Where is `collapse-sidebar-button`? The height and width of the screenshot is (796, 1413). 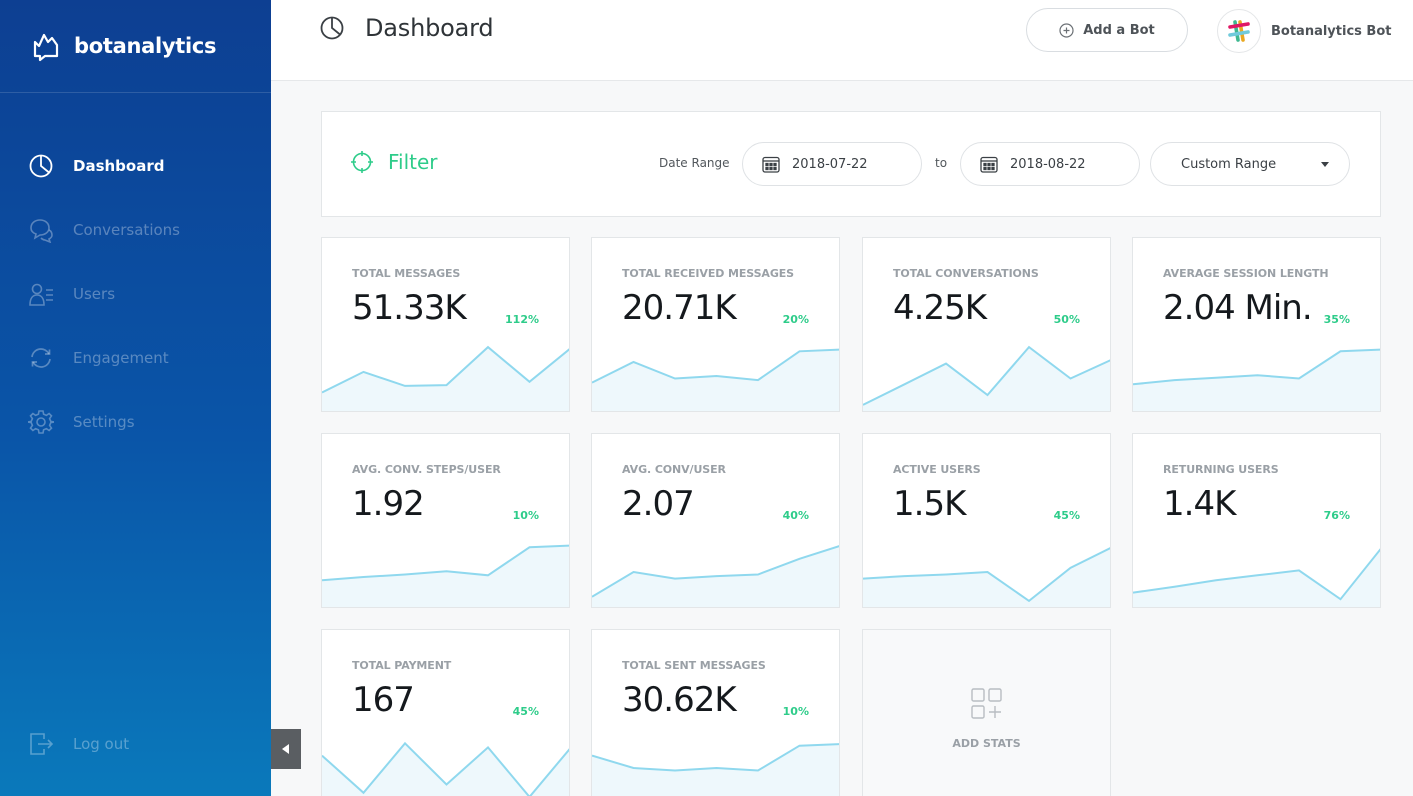
collapse-sidebar-button is located at coordinates (286, 749).